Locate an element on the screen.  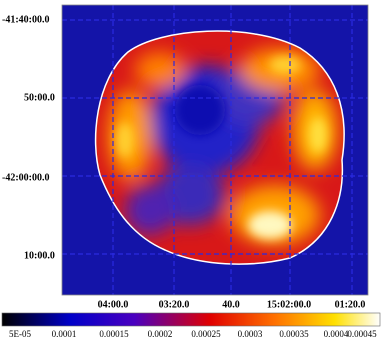
x-label: 03:20.0 is located at coordinates (174, 304).